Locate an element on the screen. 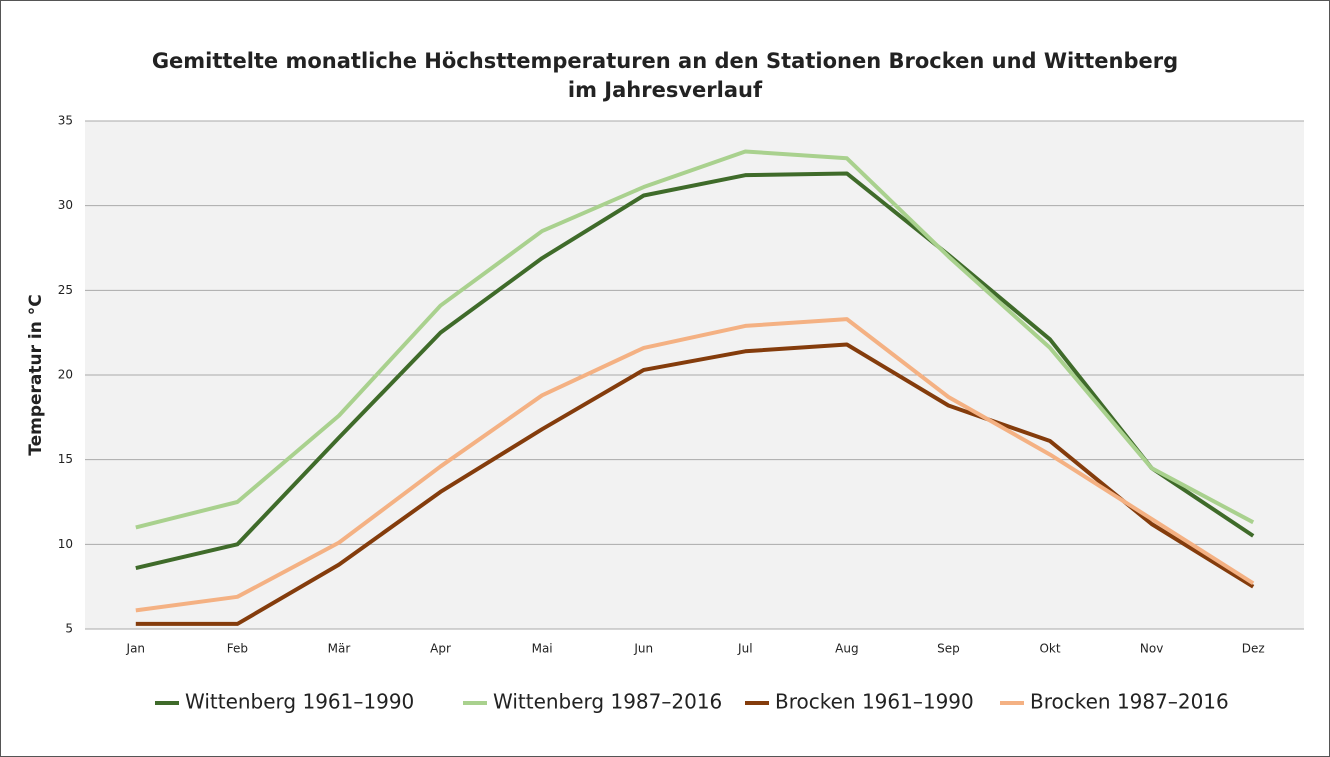 The height and width of the screenshot is (757, 1330). x-tick-label: Mär is located at coordinates (339, 649).